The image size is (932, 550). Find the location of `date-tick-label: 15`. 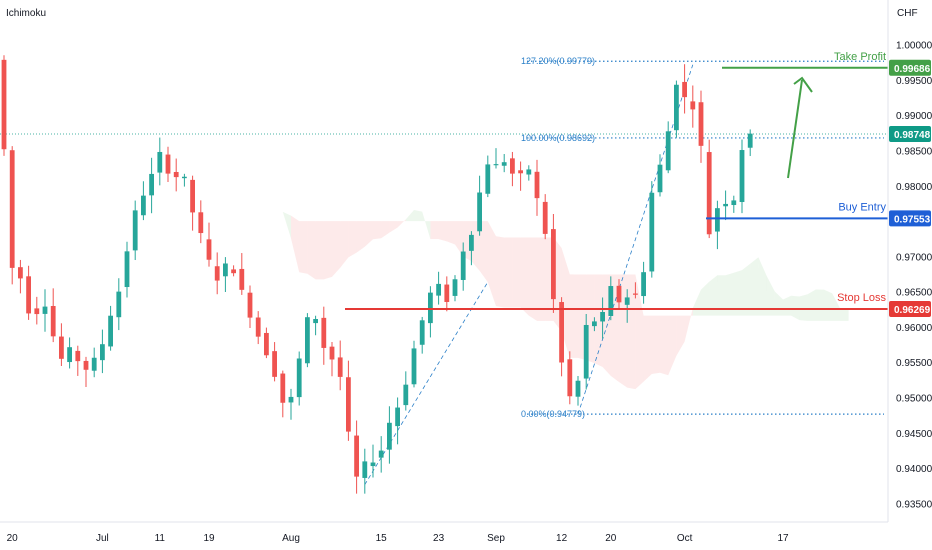

date-tick-label: 15 is located at coordinates (382, 538).